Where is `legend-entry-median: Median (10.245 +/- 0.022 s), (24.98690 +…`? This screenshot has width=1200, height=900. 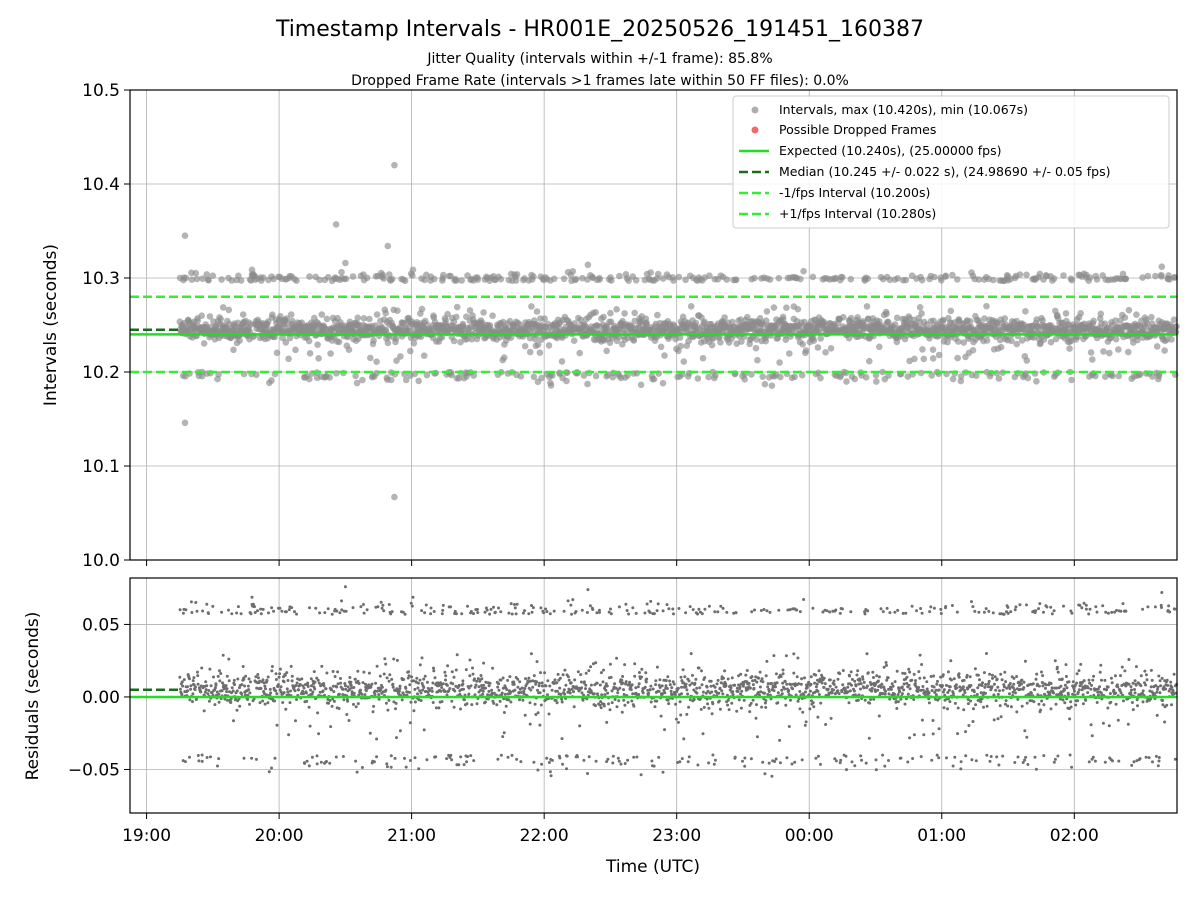
legend-entry-median: Median (10.245 +/- 0.022 s), (24.98690 +… is located at coordinates (944, 171).